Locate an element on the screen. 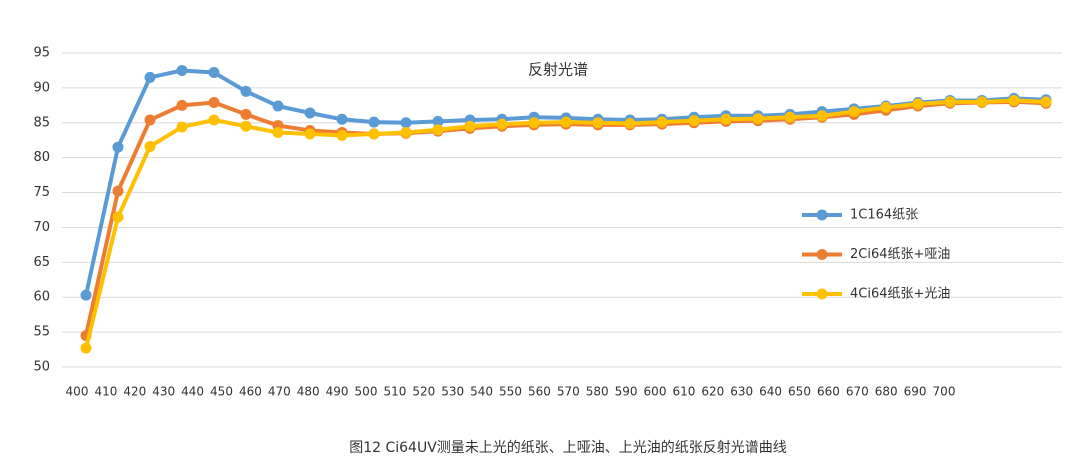  x-tick-label: 480 is located at coordinates (308, 392).